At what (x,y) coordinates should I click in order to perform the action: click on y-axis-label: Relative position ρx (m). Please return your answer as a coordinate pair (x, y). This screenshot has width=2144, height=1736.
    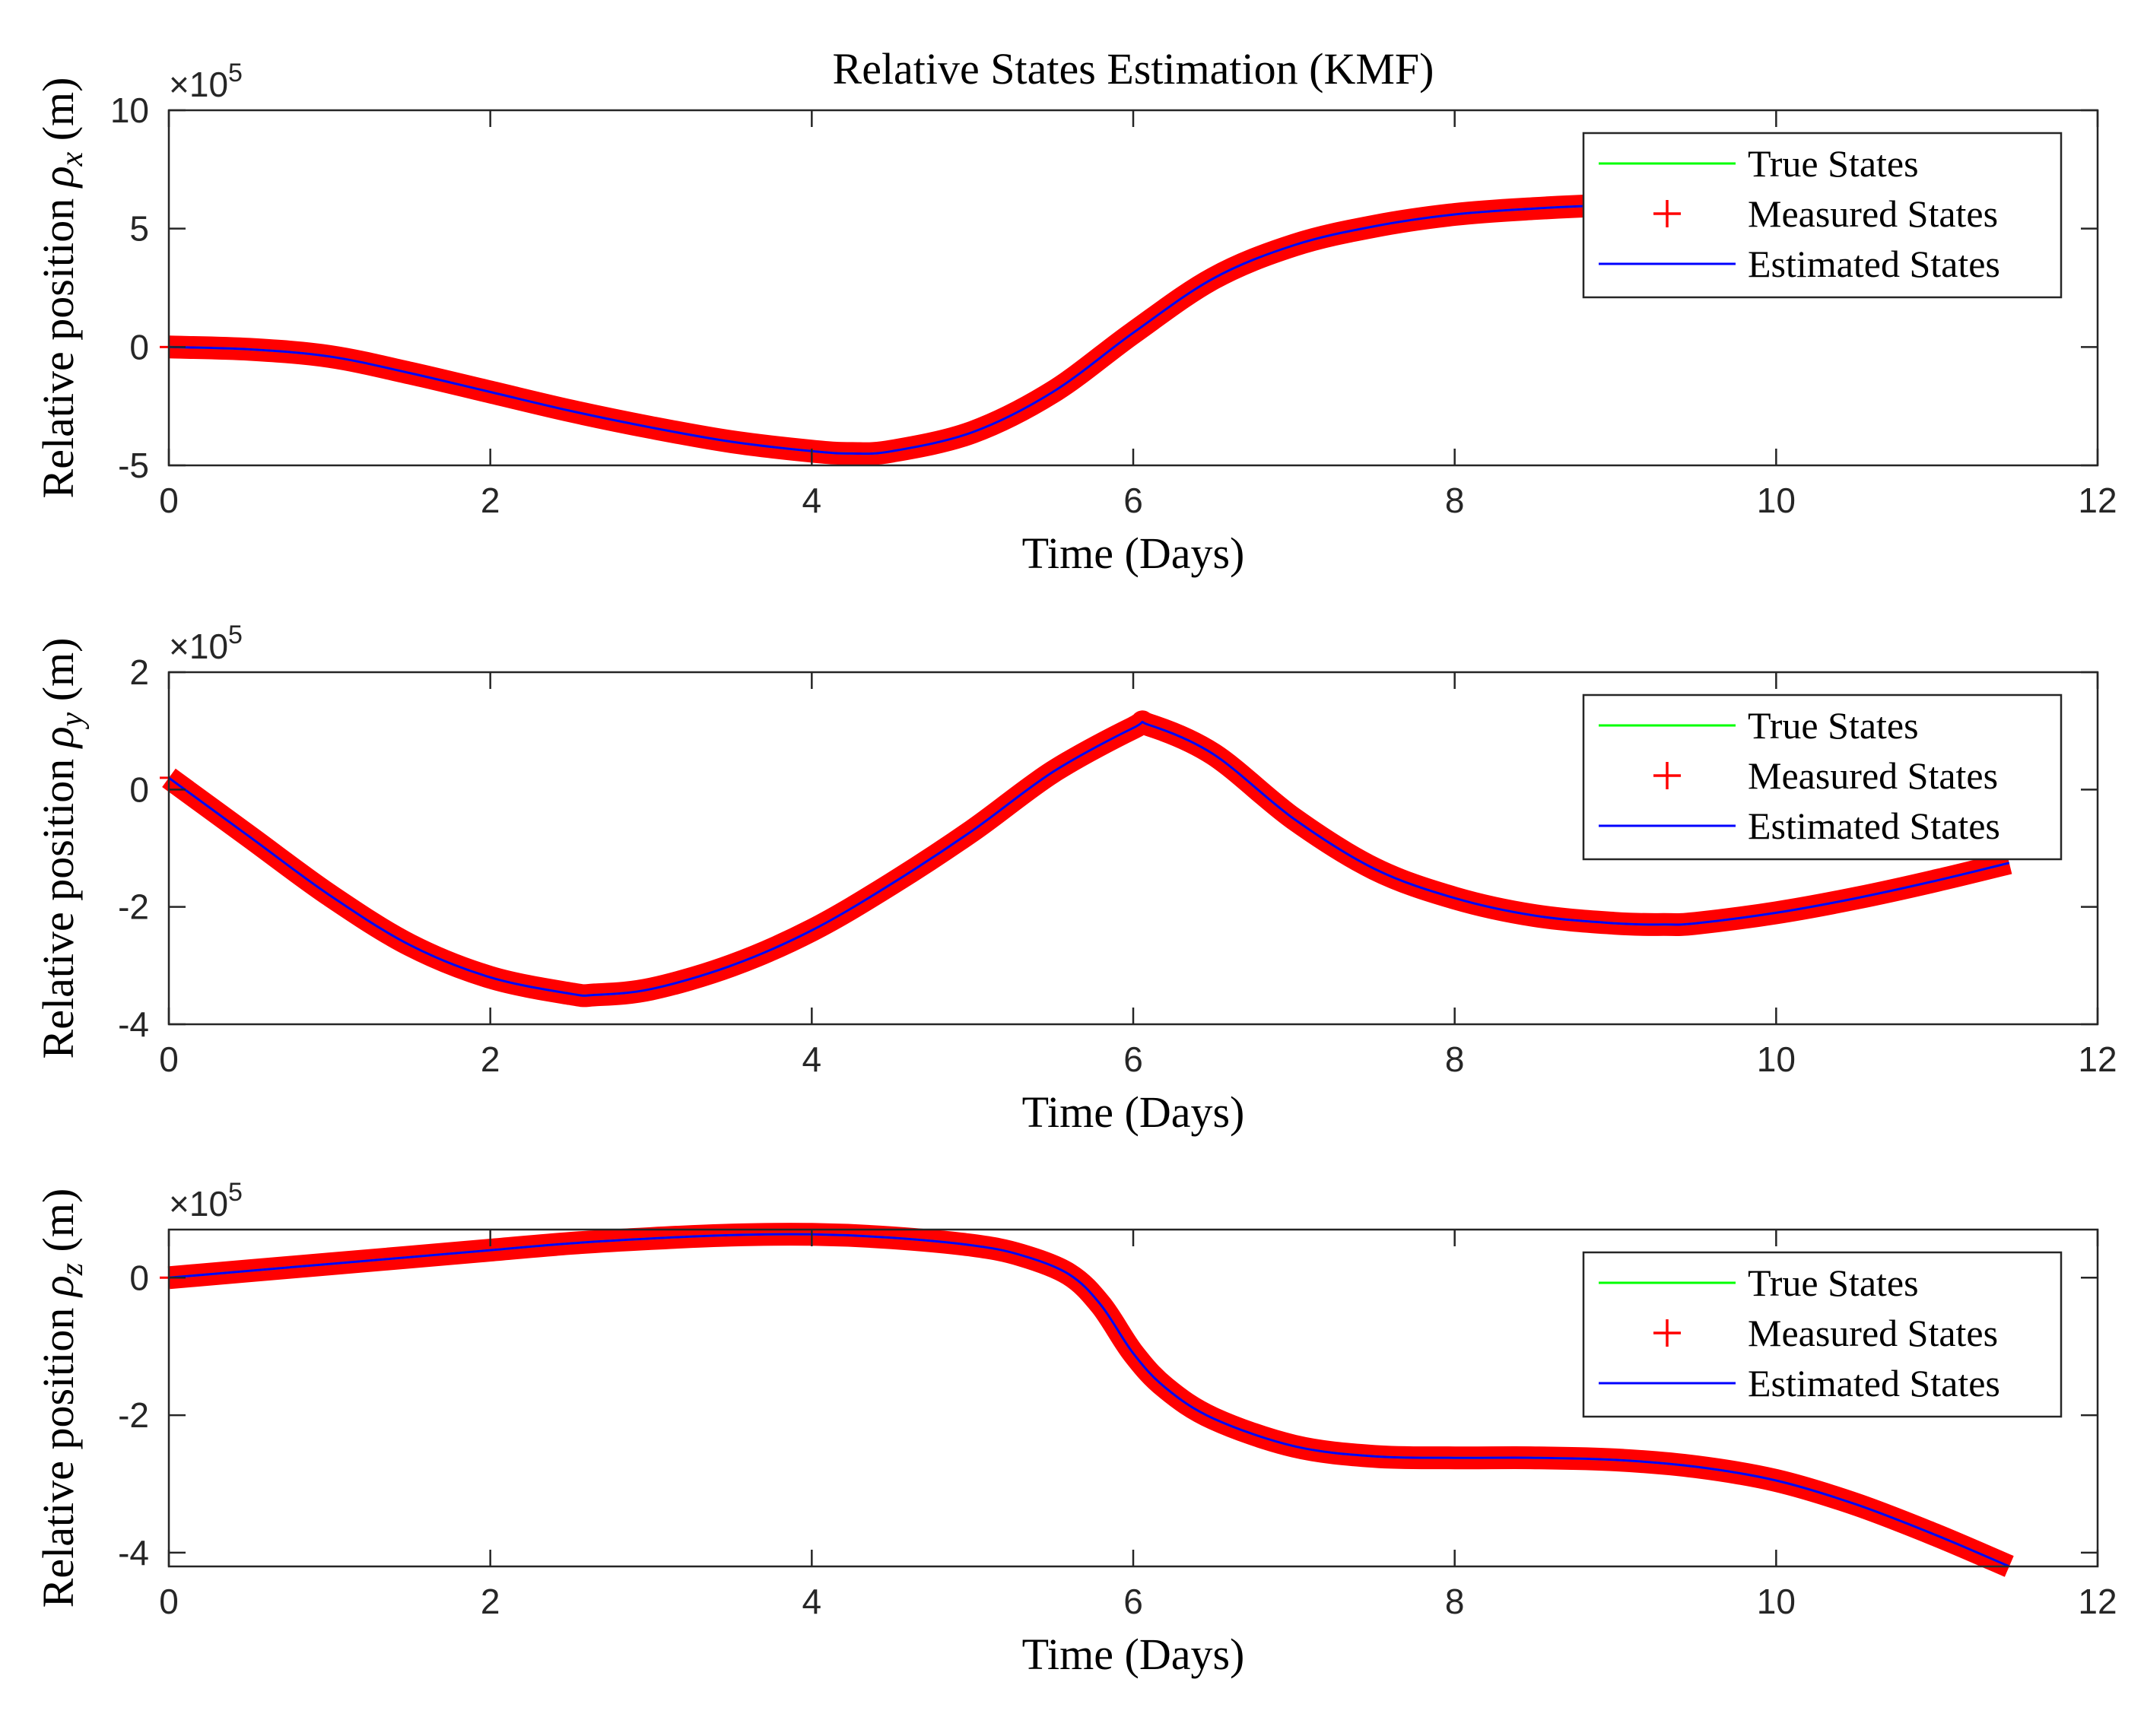
    Looking at the image, I should click on (61, 288).